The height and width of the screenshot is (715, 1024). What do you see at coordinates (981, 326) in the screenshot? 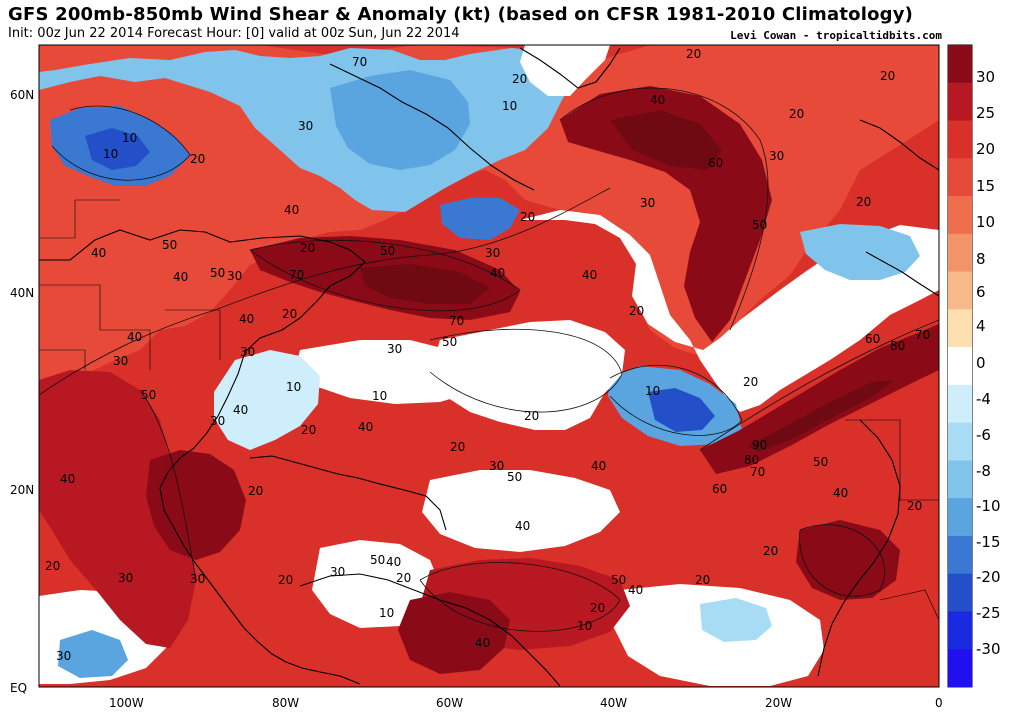
I see `colorbar-label: 4` at bounding box center [981, 326].